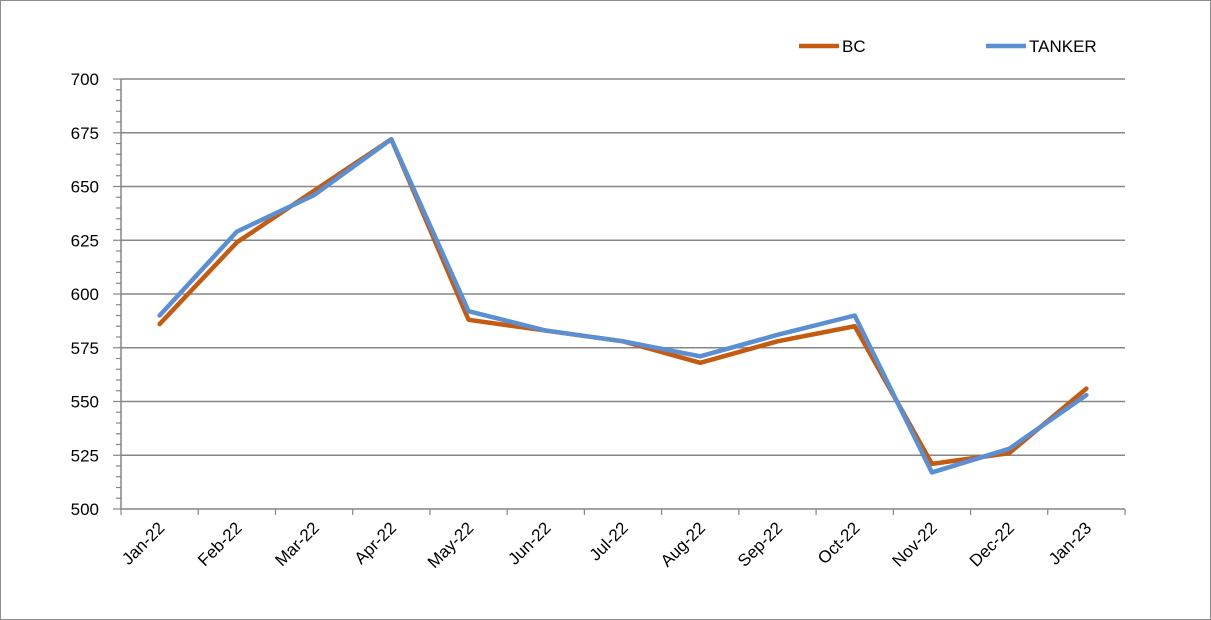 Image resolution: width=1211 pixels, height=620 pixels. Describe the element at coordinates (683, 544) in the screenshot. I see `x-tick-label: Aug-22` at that location.